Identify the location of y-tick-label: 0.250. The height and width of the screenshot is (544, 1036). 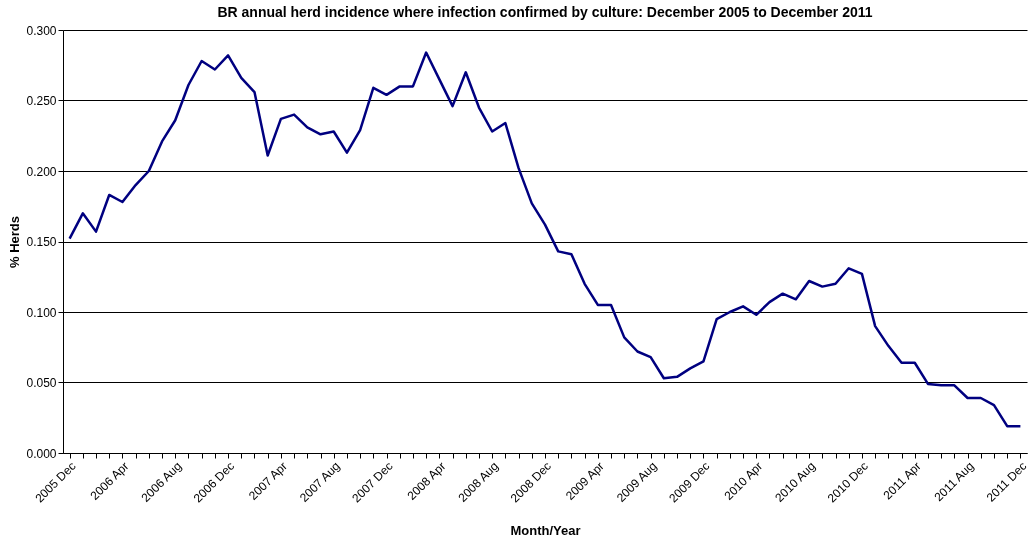
(41, 101).